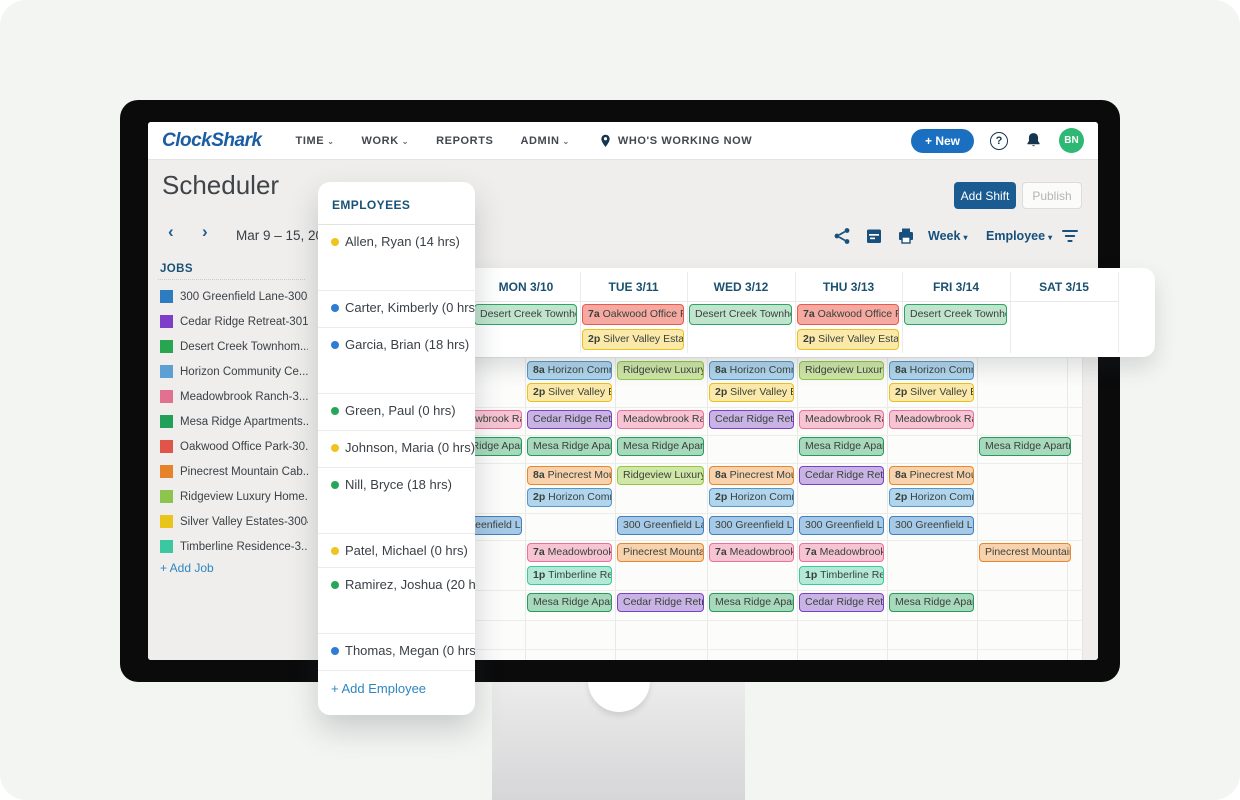  Describe the element at coordinates (874, 236) in the screenshot. I see `calendar-icon` at that location.